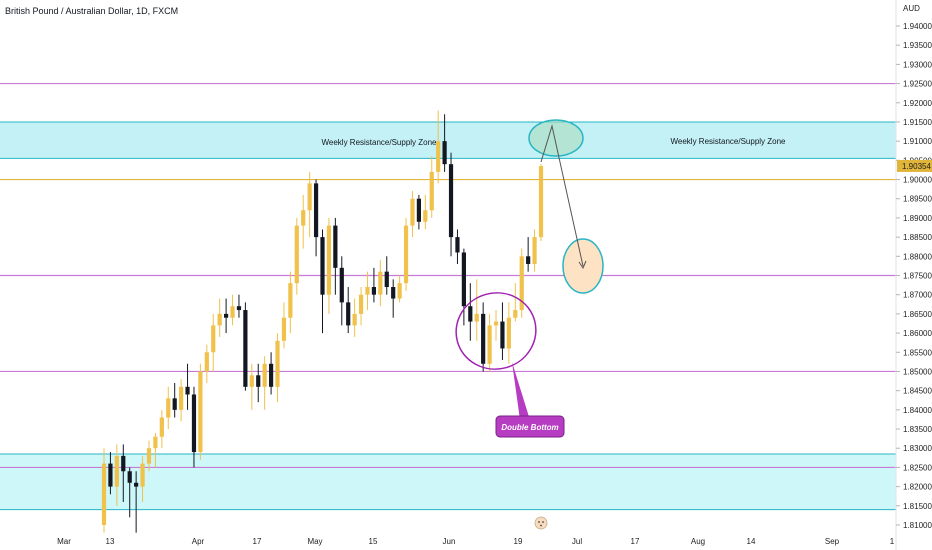 The image size is (932, 550). Describe the element at coordinates (314, 541) in the screenshot. I see `time-tick-label: May` at that location.